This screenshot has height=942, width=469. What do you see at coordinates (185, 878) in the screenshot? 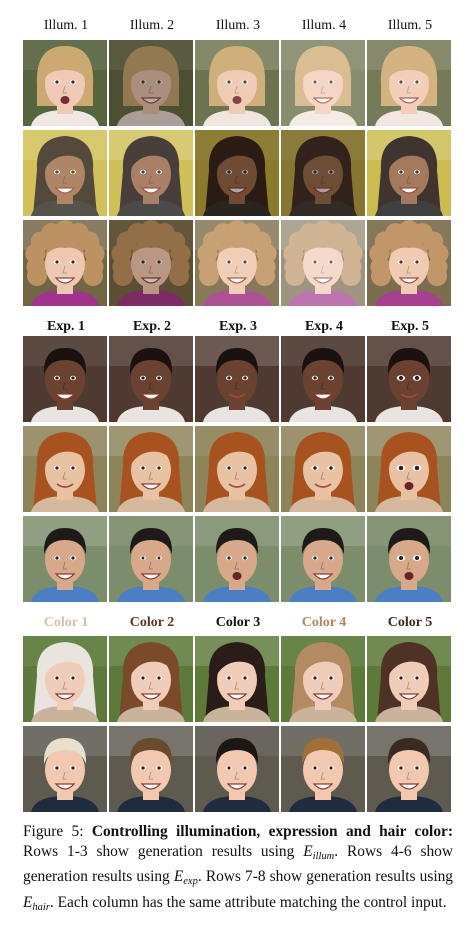
I see `symbol-e-exp: Eexp` at bounding box center [185, 878].